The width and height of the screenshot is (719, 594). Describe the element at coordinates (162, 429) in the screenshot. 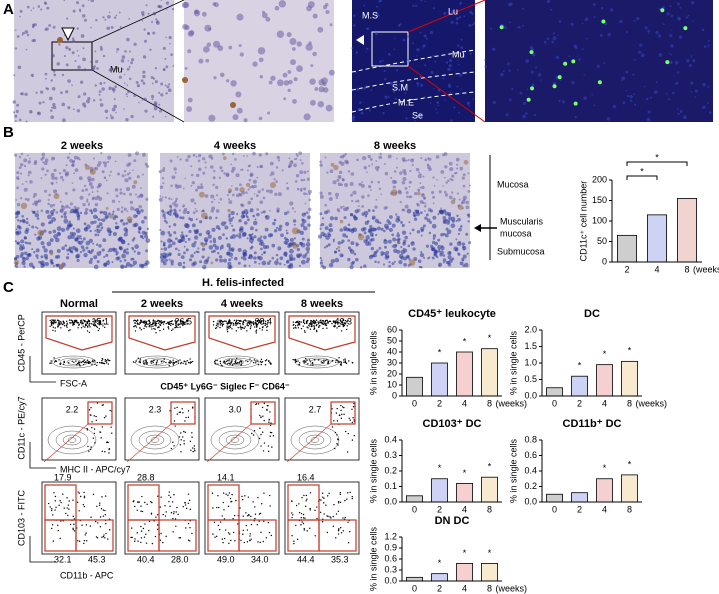

I see `flow-plot` at that location.